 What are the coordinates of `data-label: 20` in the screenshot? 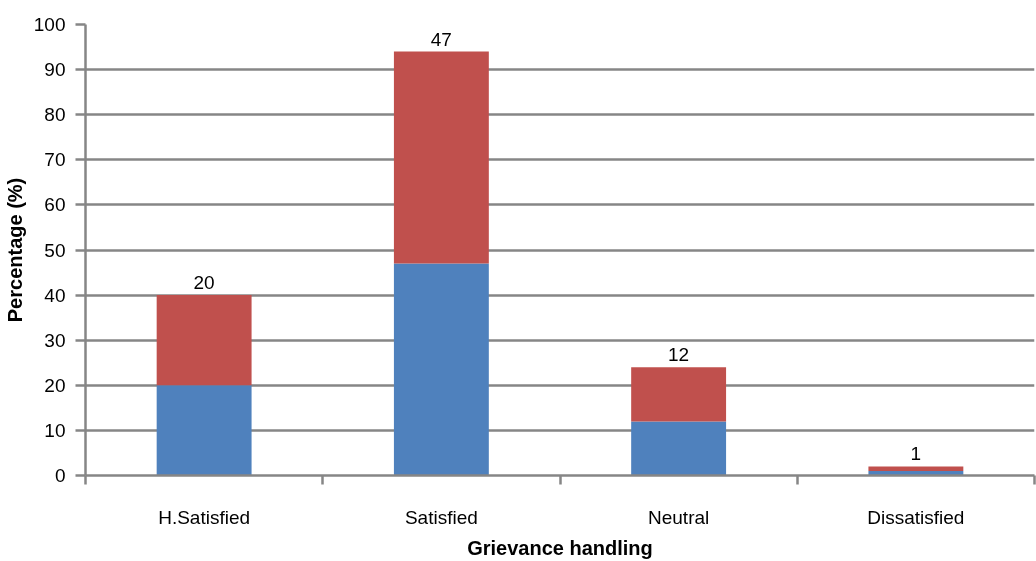 It's located at (204, 283).